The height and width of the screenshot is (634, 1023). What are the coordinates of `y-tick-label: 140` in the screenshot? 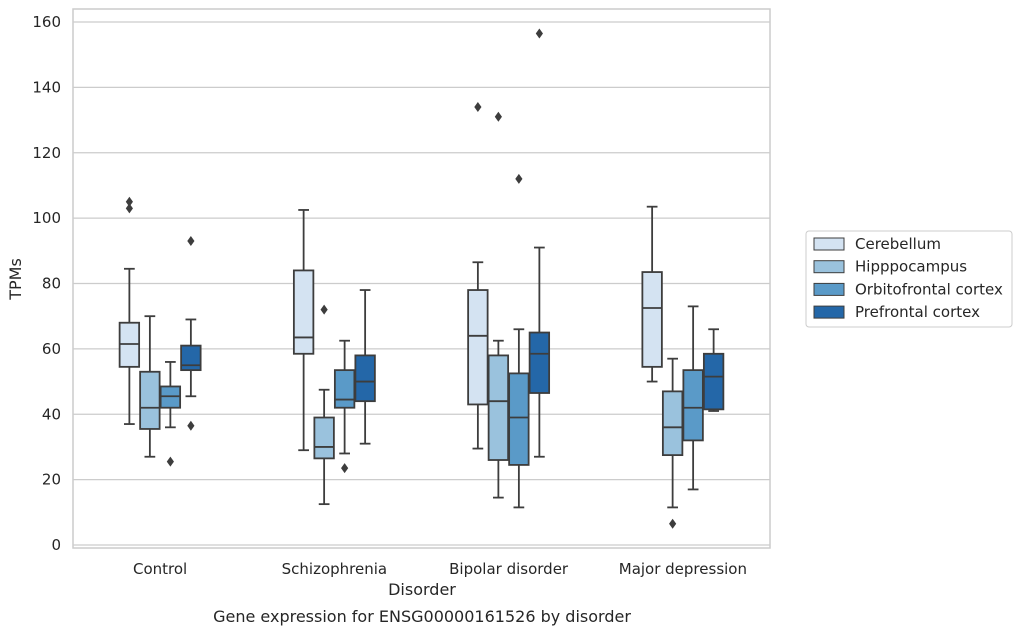 It's located at (46, 87).